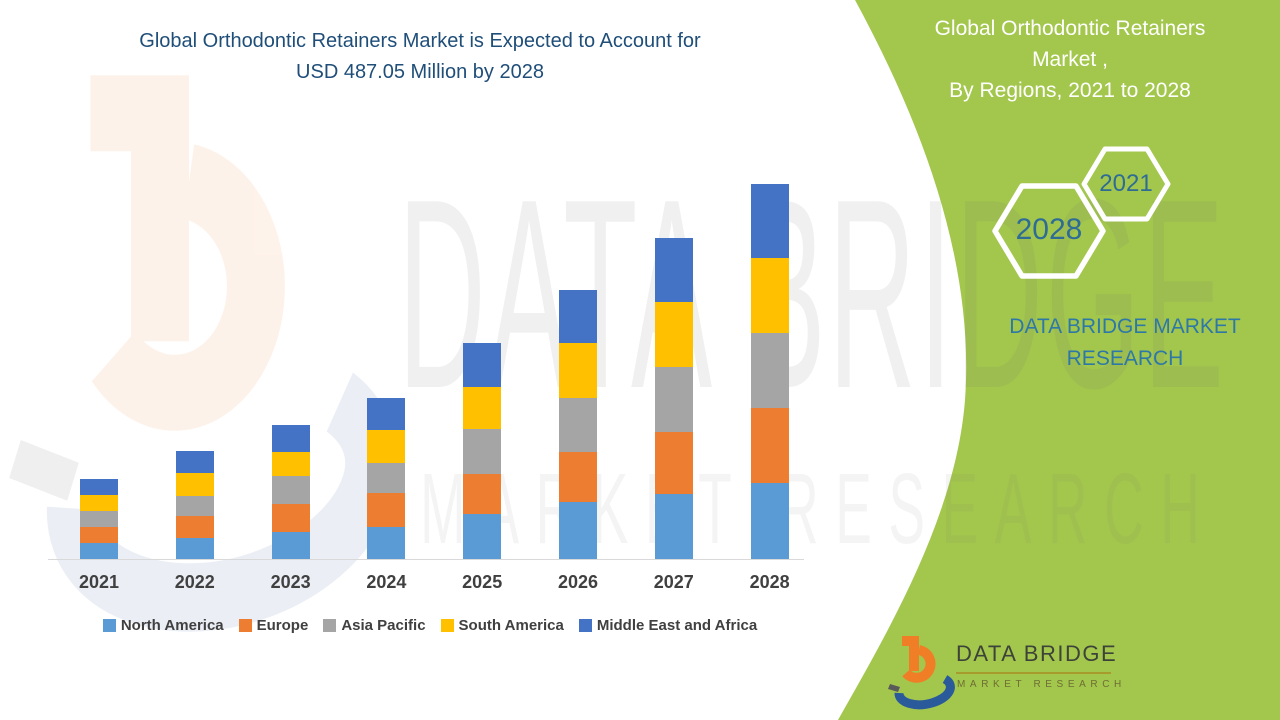 This screenshot has width=1280, height=720. I want to click on bar-2023, so click(290, 492).